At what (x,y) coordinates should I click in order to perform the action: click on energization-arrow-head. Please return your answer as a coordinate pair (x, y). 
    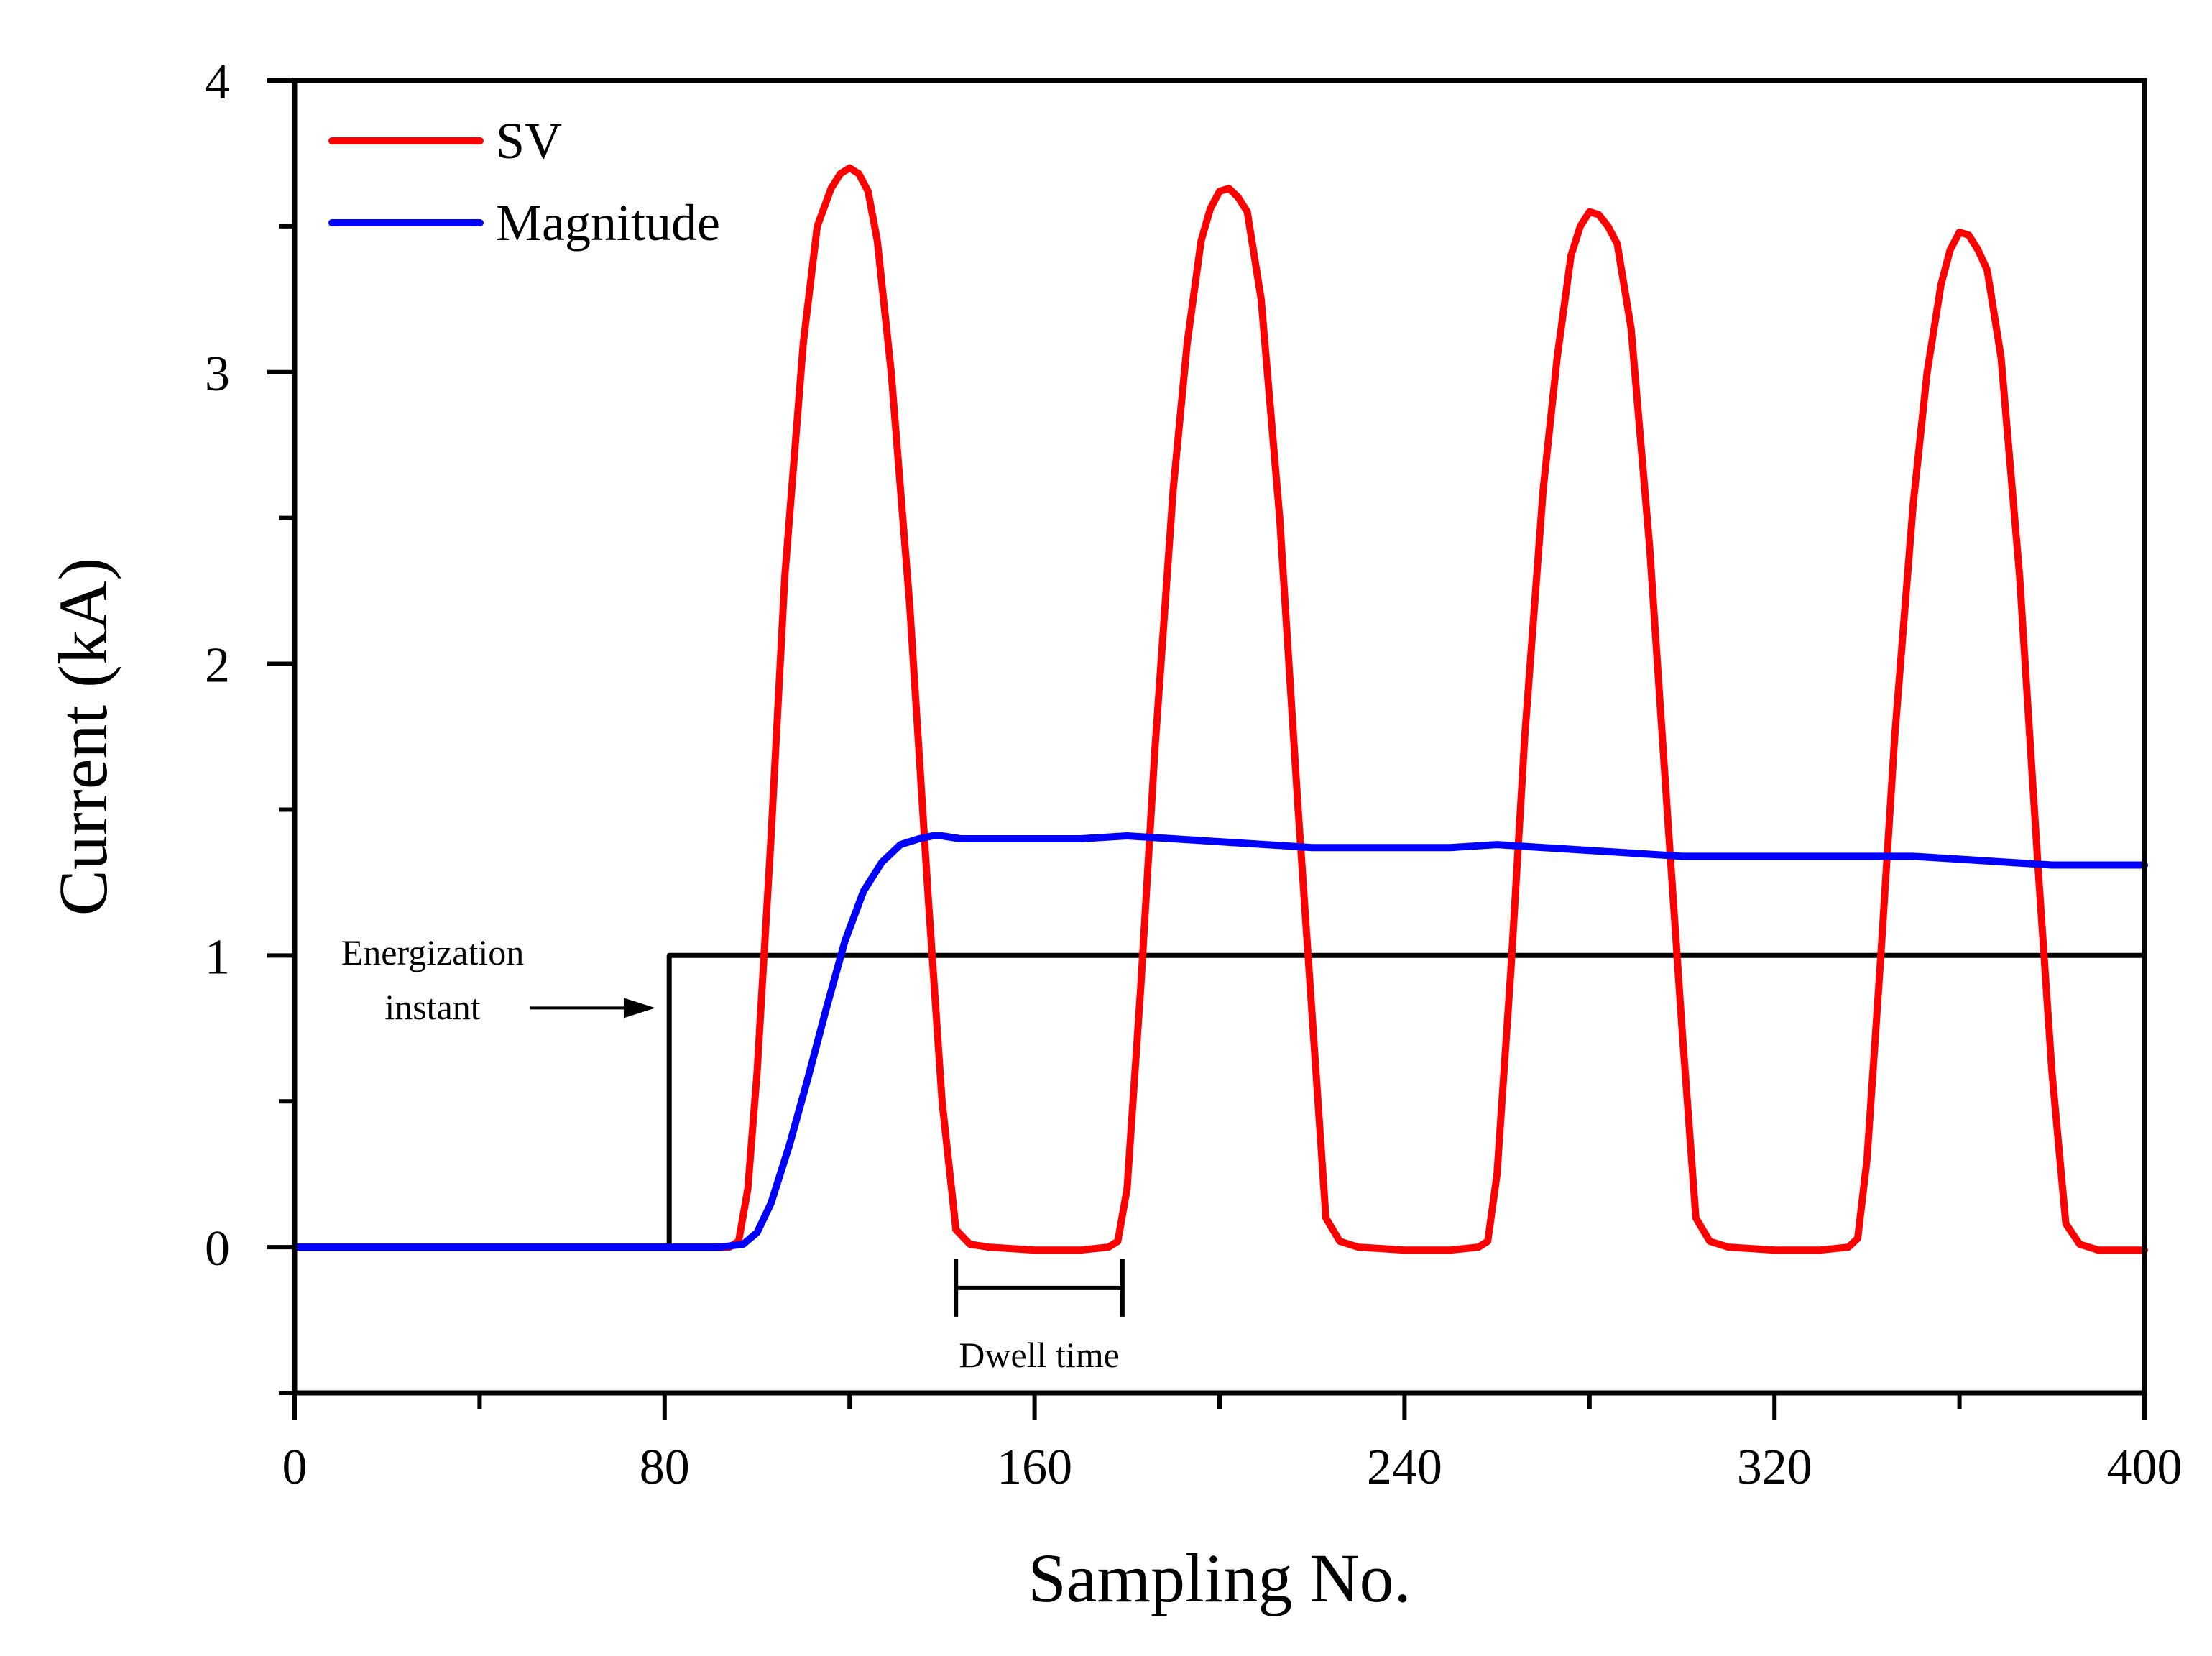
    Looking at the image, I should click on (639, 1008).